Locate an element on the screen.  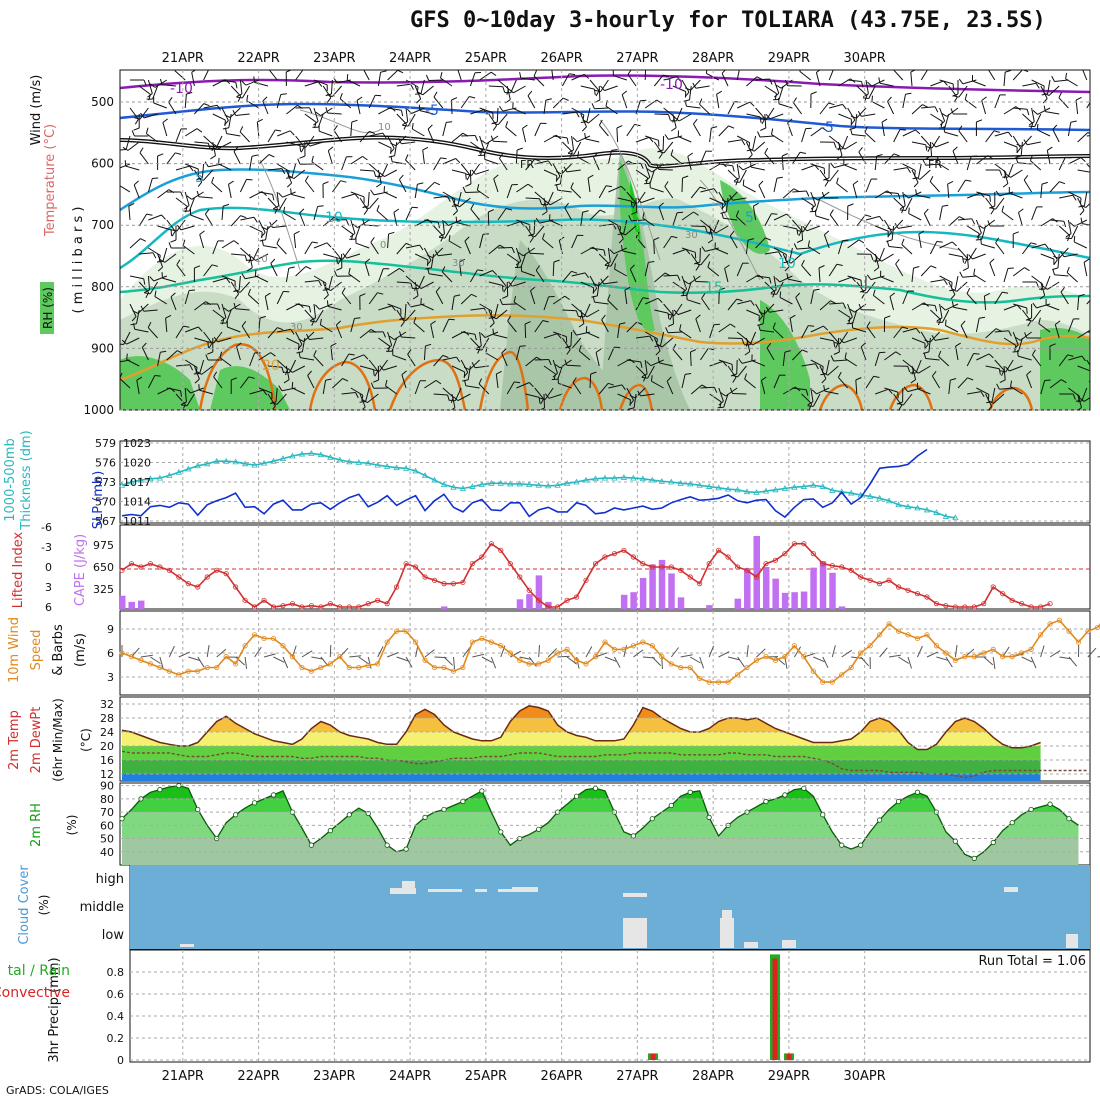
lifted-index-tick-label: -3 is located at coordinates (46, 547).